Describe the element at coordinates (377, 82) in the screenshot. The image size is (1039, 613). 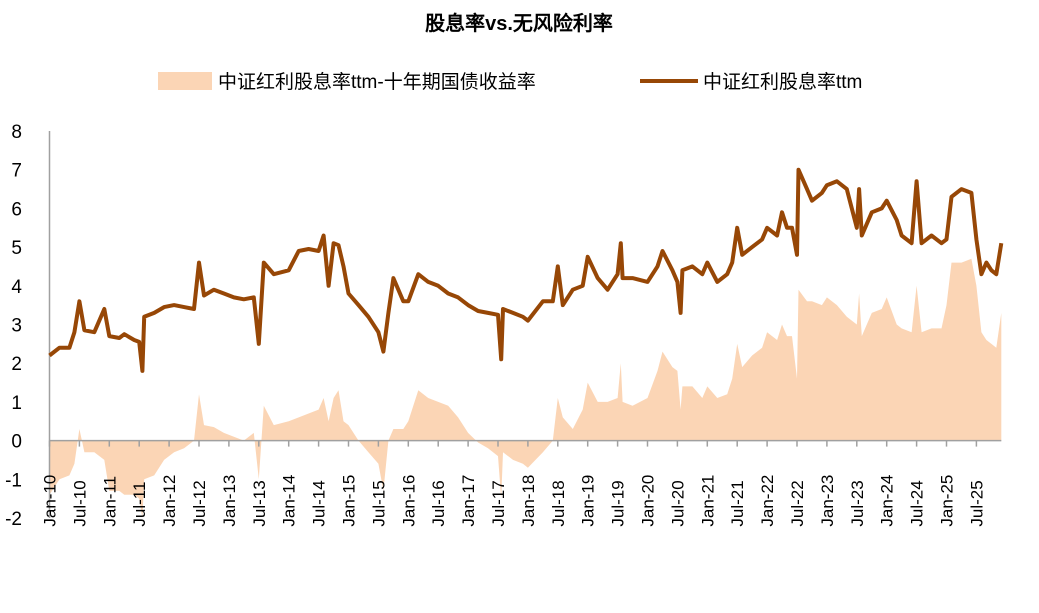
I see `legend-label-spread: 中证红利股息率ttm-十年期国债收益率` at that location.